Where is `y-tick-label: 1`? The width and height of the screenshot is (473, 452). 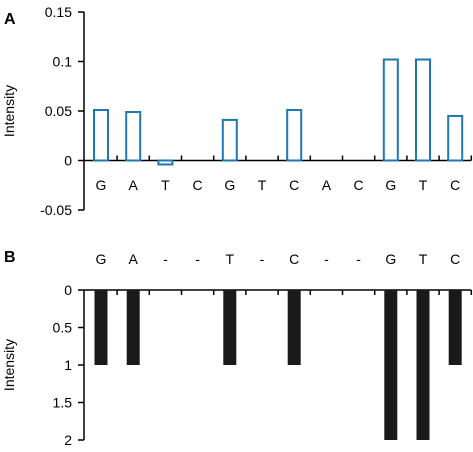
y-tick-label: 1 is located at coordinates (68, 365).